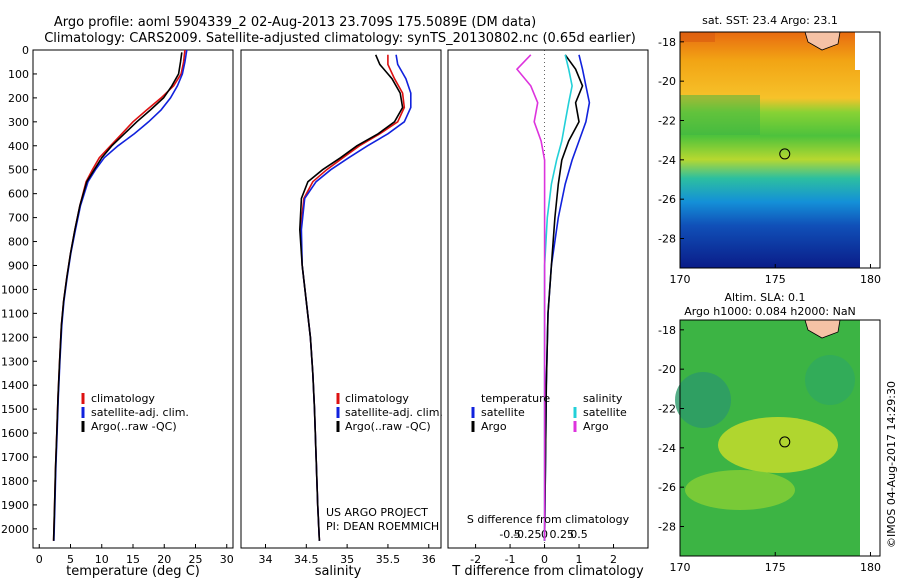  I want to click on x-tick-label: 25, so click(196, 559).